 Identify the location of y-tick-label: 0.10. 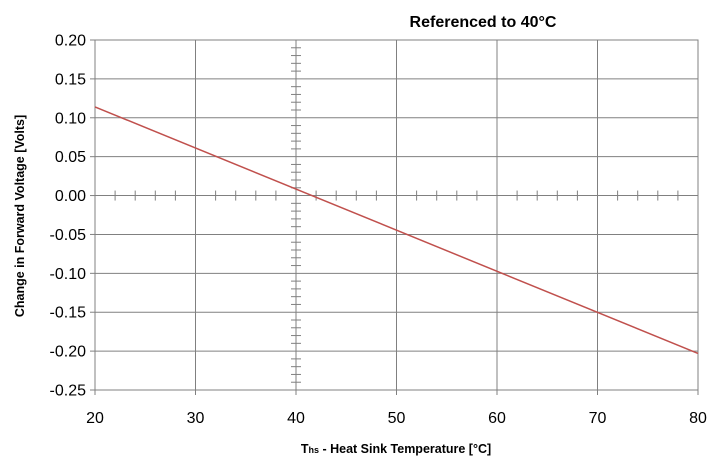
(70, 118).